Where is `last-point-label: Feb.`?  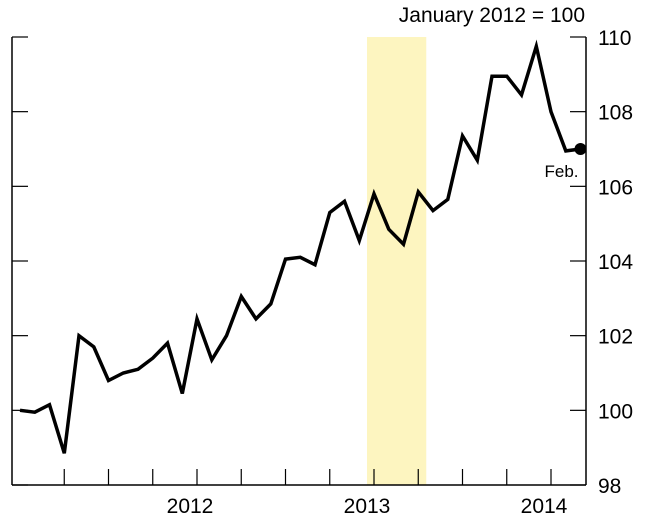
last-point-label: Feb. is located at coordinates (561, 171).